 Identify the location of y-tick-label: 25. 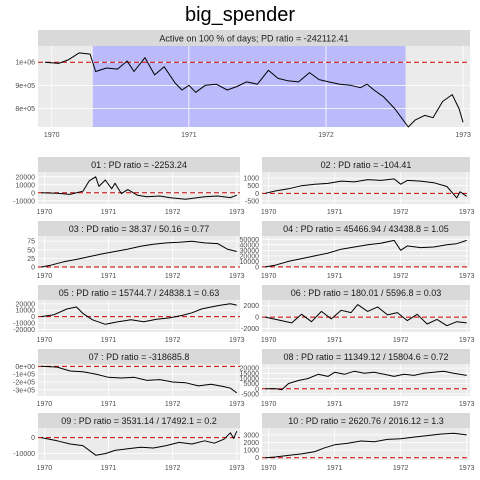
(31, 259).